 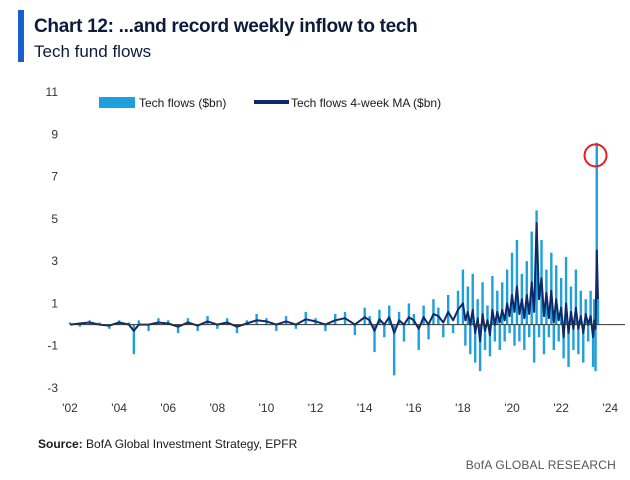 I want to click on x-tick-label: '16, so click(x=414, y=408).